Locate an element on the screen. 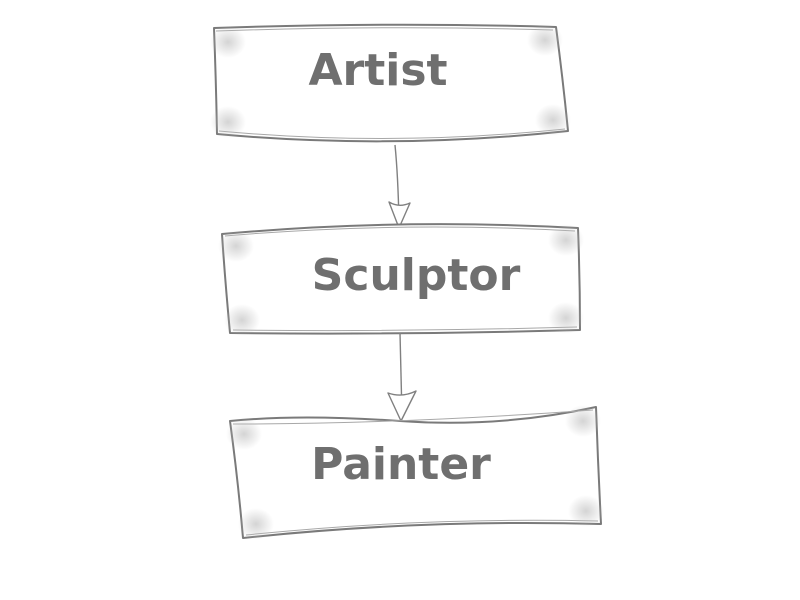  node-sculptor-shade-bl is located at coordinates (242, 320).